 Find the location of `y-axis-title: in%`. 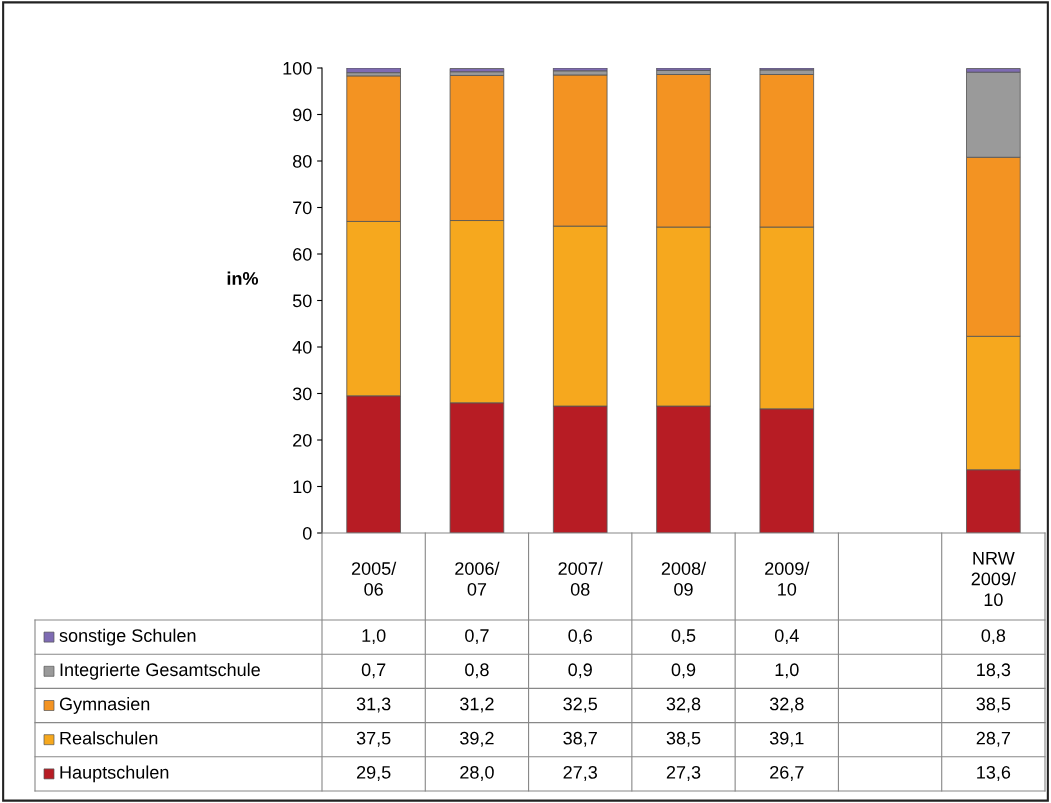

y-axis-title: in% is located at coordinates (243, 278).